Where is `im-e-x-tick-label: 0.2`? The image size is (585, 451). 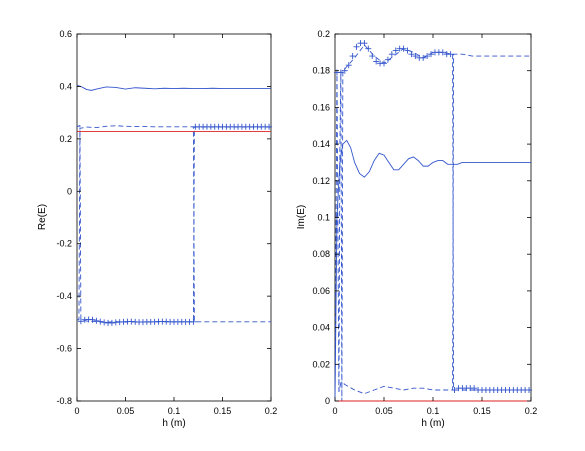
im-e-x-tick-label: 0.2 is located at coordinates (531, 411).